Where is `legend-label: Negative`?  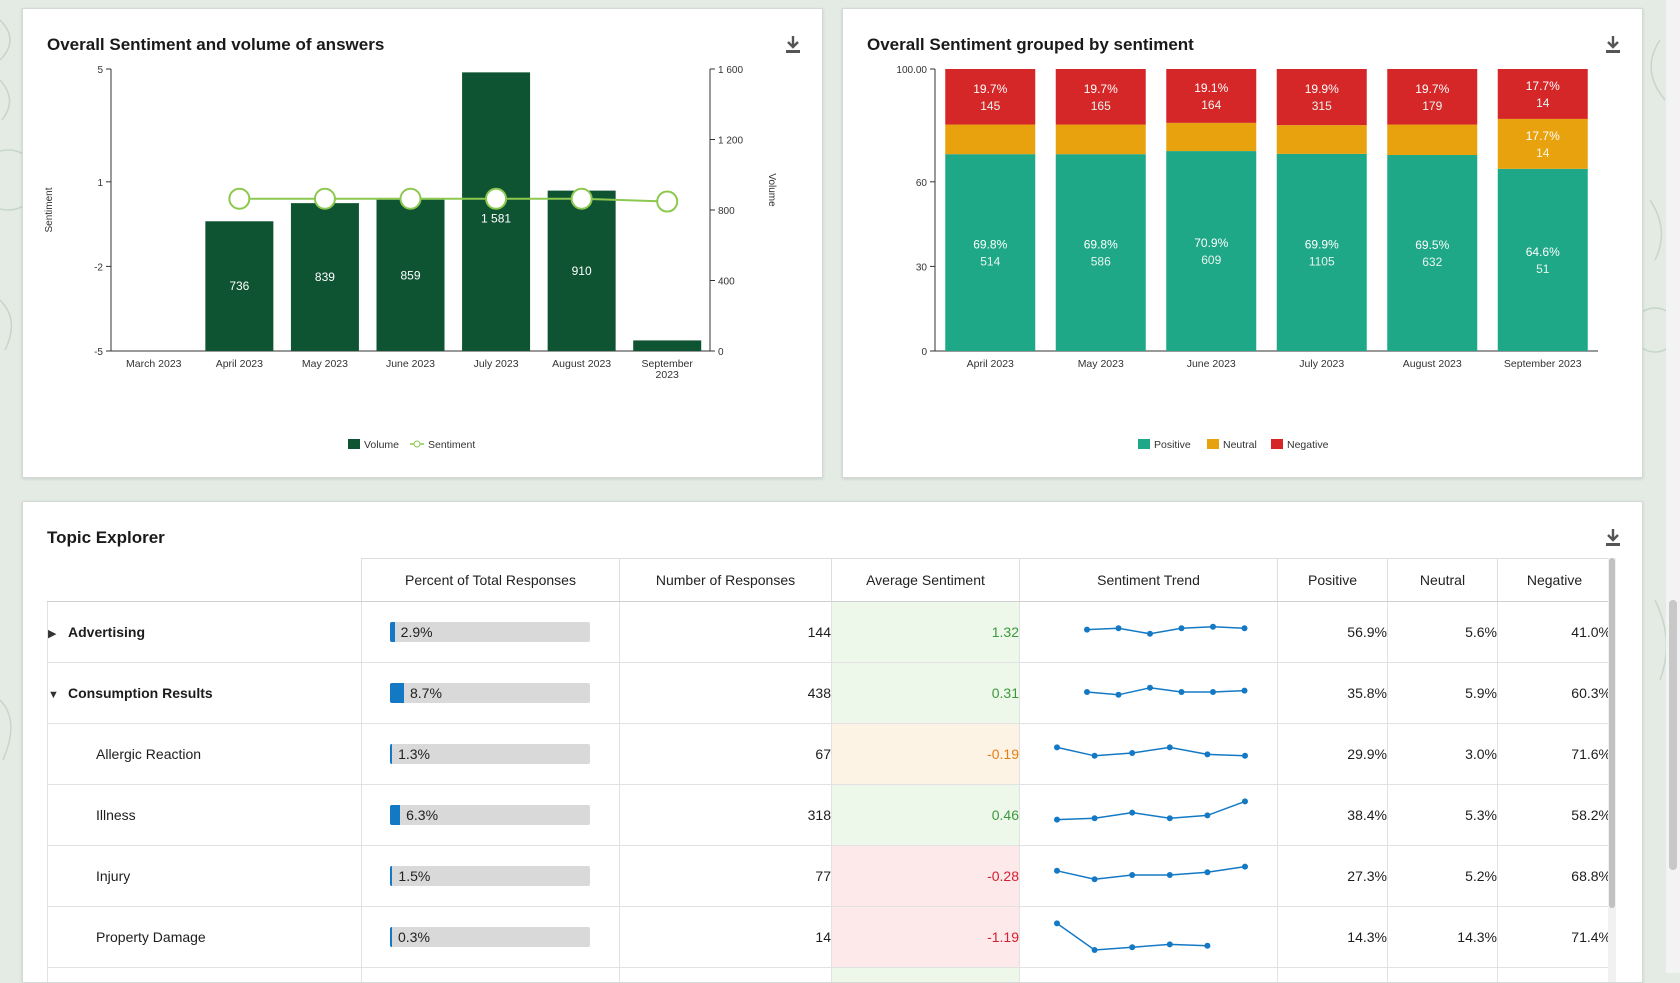
legend-label: Negative is located at coordinates (1308, 445).